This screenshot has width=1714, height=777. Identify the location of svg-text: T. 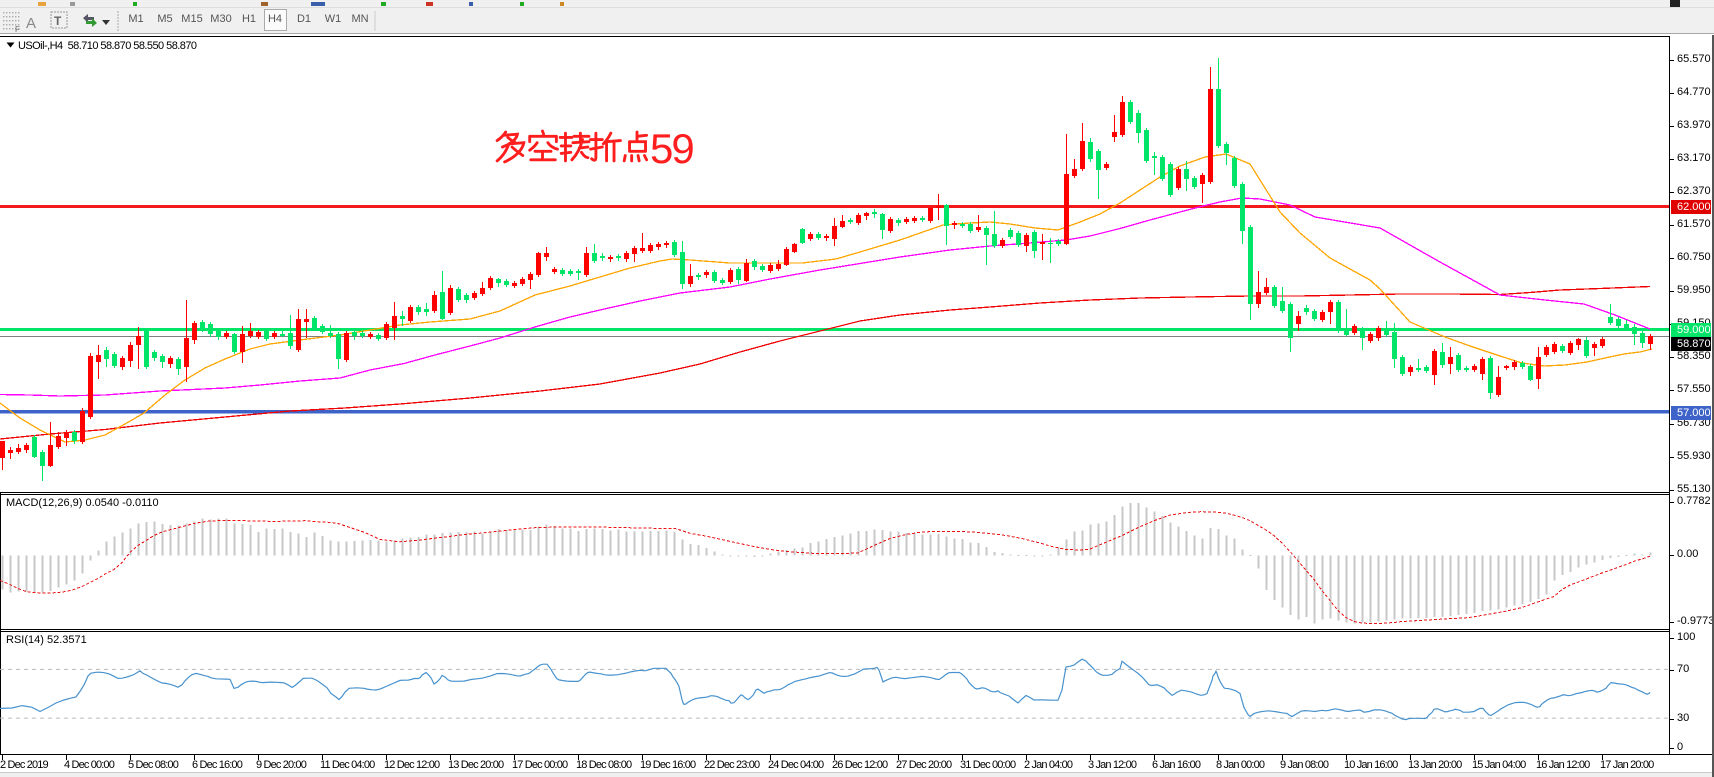
(58, 21).